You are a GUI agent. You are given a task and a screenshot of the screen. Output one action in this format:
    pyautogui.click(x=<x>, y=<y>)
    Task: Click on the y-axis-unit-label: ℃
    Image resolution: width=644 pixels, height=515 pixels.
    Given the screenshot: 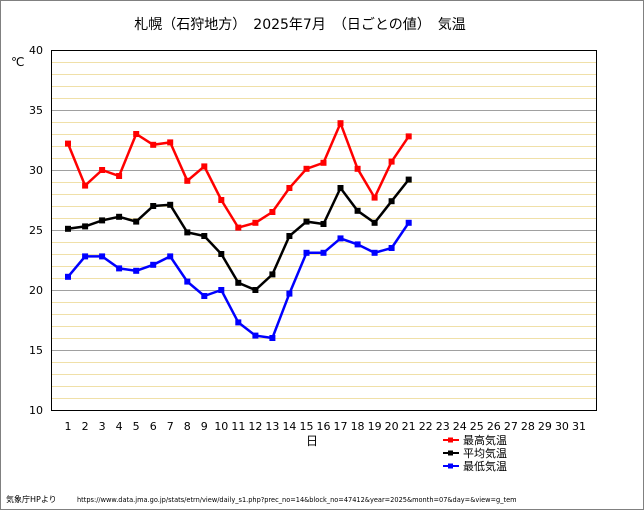 What is the action you would take?
    pyautogui.click(x=17, y=62)
    